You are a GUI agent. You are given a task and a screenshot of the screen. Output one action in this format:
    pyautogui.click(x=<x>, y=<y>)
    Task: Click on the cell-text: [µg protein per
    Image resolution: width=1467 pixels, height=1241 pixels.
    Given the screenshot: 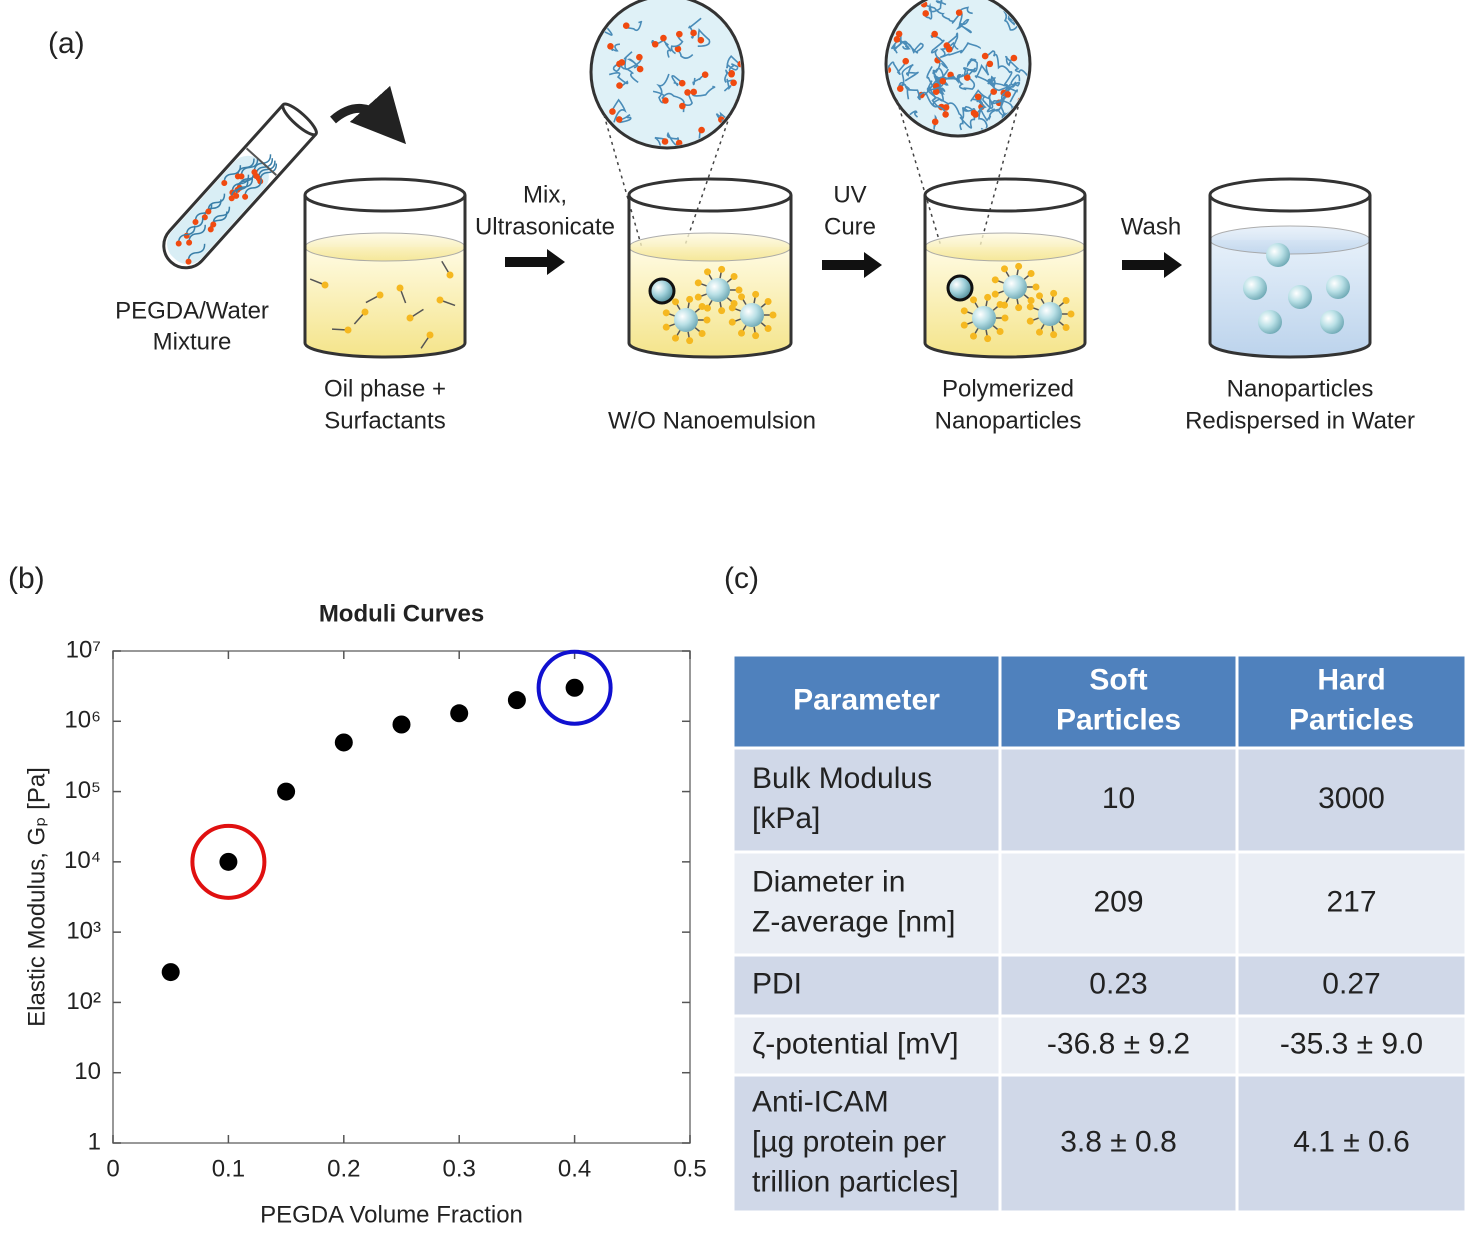 What is the action you would take?
    pyautogui.click(x=849, y=1141)
    